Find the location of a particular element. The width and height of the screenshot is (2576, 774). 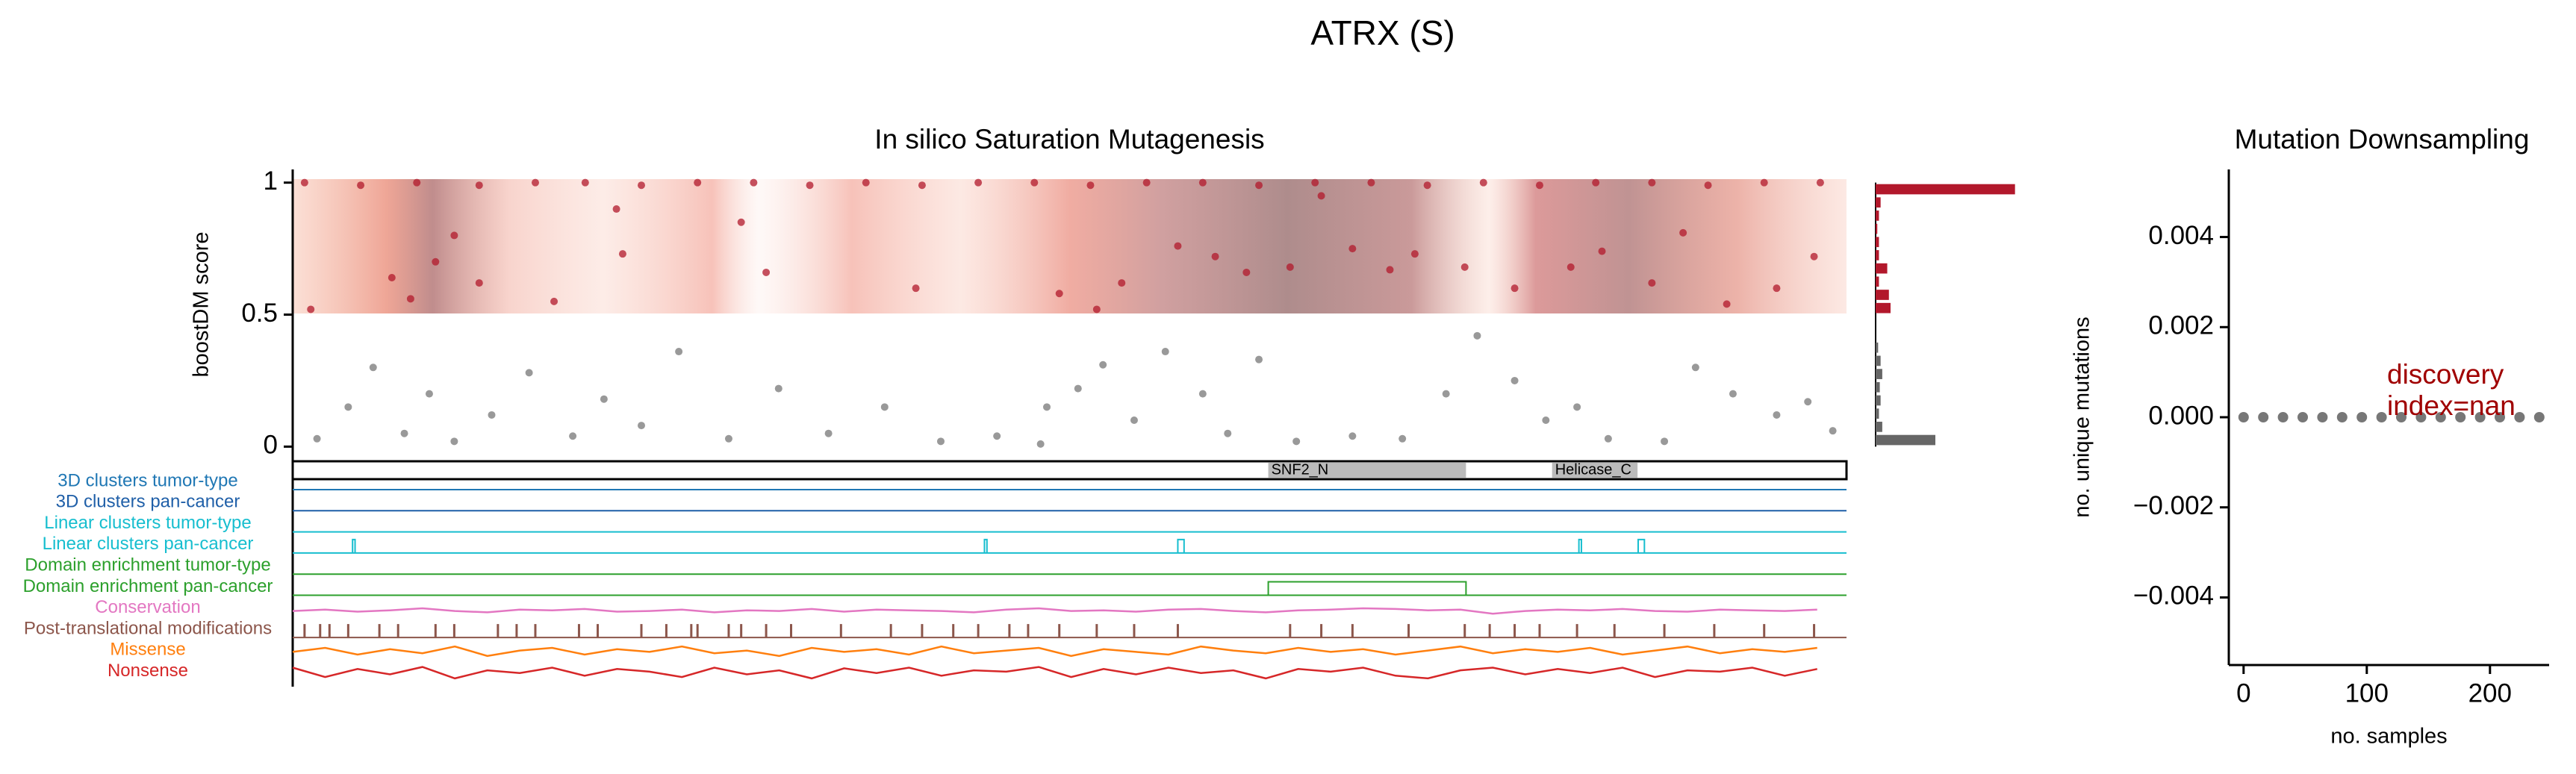

y-tick-label: −0.002 is located at coordinates (2173, 505).